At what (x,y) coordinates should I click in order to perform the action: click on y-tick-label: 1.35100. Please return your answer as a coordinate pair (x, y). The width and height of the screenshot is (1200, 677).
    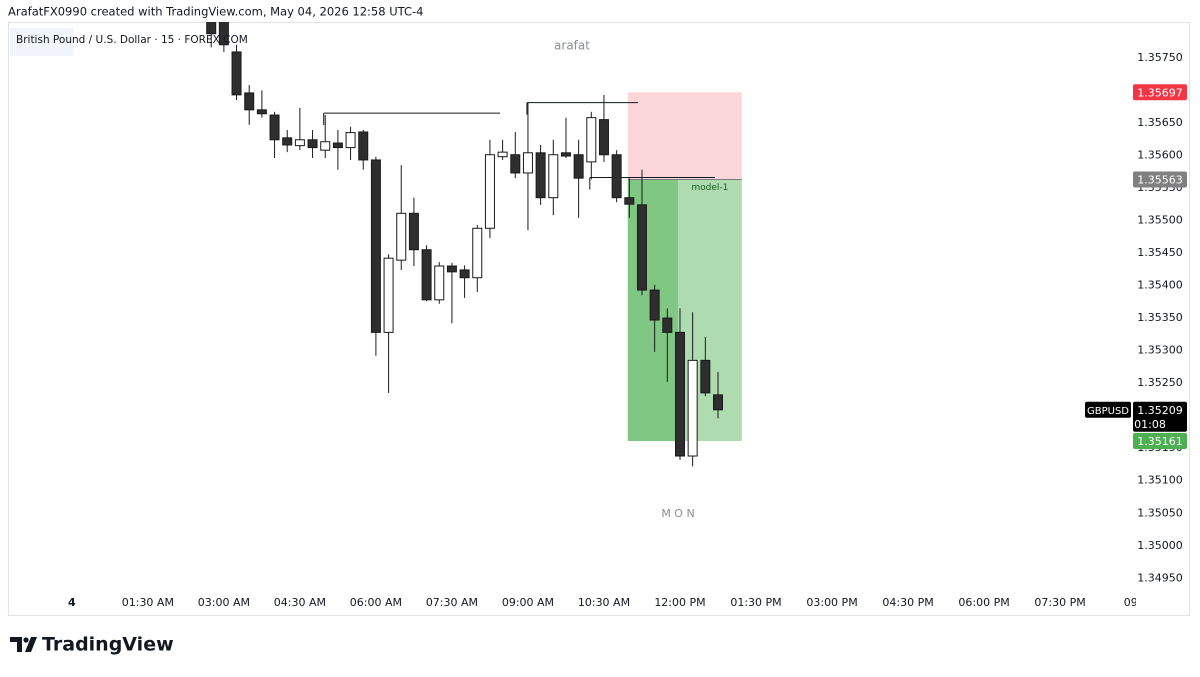
    Looking at the image, I should click on (1160, 480).